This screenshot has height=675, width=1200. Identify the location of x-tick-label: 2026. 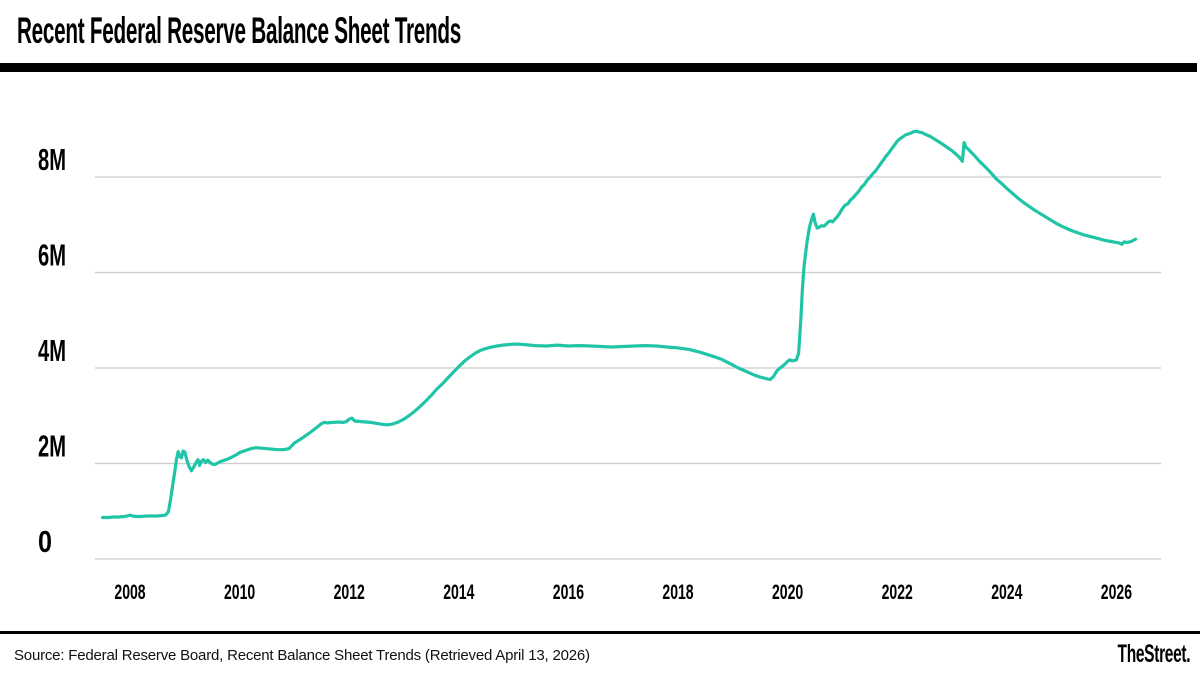
(1116, 592).